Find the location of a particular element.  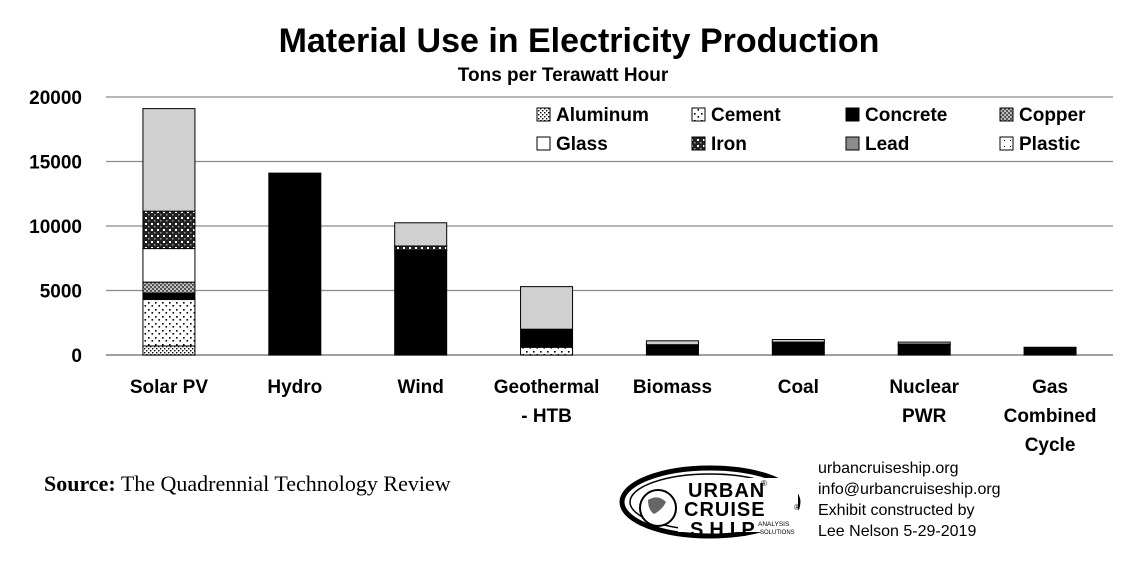

x-tick-label-6-1: PWR is located at coordinates (924, 416).